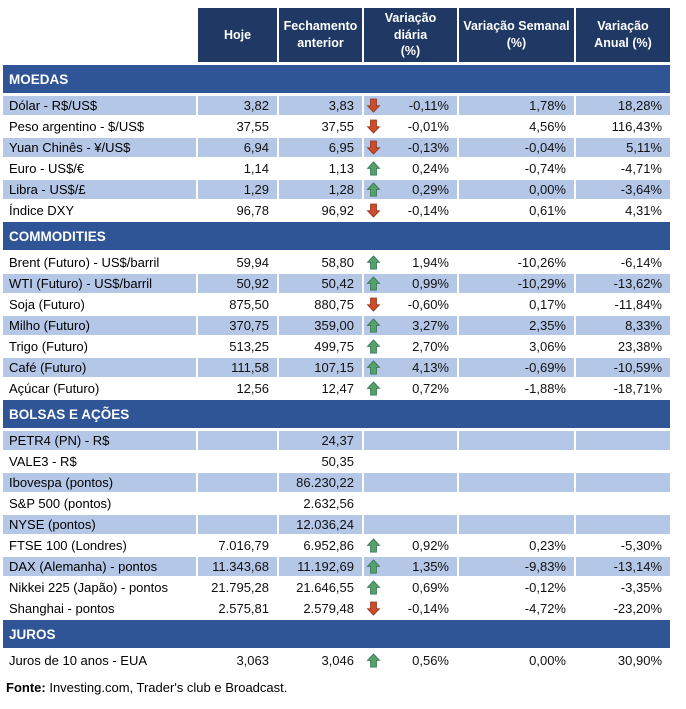 This screenshot has width=686, height=709. Describe the element at coordinates (411, 305) in the screenshot. I see `daily-change-cell: -0,60%` at that location.